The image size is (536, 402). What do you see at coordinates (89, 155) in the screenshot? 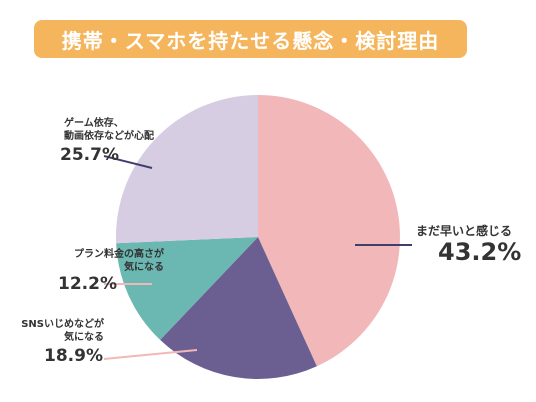
I see `pct-game-dependency: 25.7%` at bounding box center [89, 155].